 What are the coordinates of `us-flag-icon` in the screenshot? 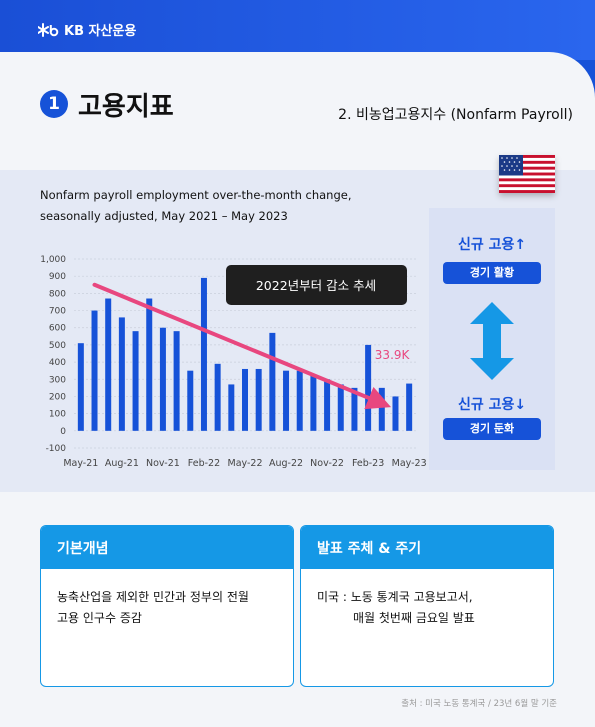 It's located at (527, 174).